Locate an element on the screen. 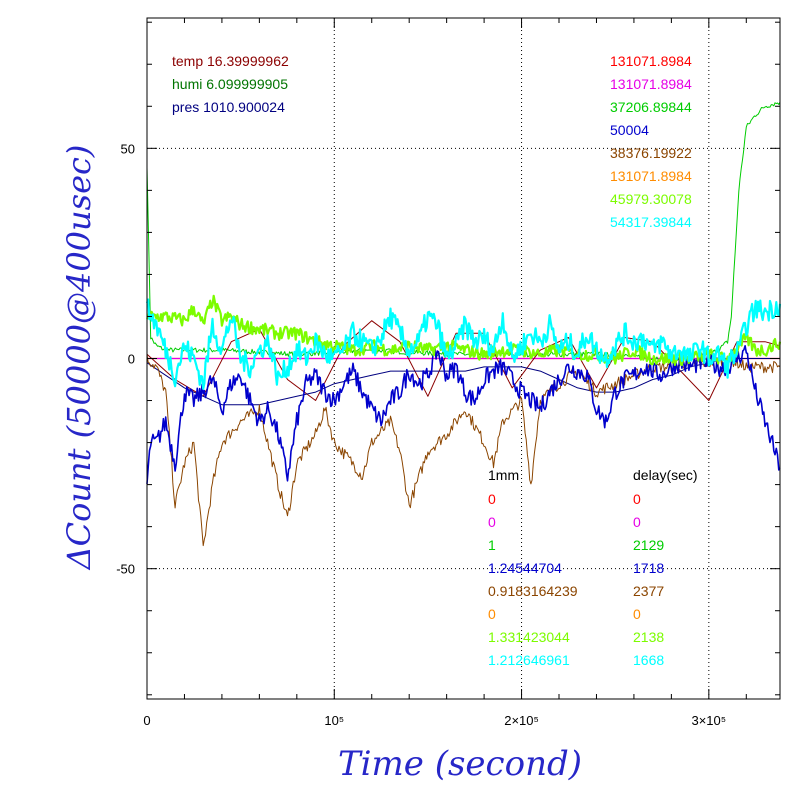 This screenshot has height=797, width=797. mean-legend-item: 37206.89844 is located at coordinates (651, 107).